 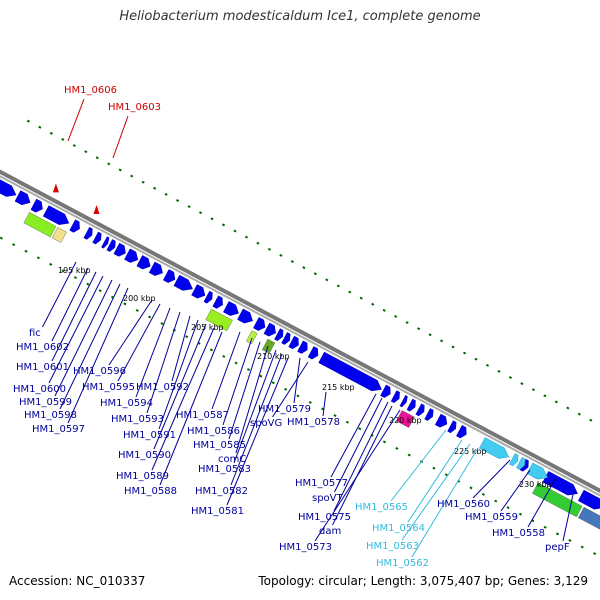 I want to click on gene-label: HM1_0593, so click(x=137, y=419).